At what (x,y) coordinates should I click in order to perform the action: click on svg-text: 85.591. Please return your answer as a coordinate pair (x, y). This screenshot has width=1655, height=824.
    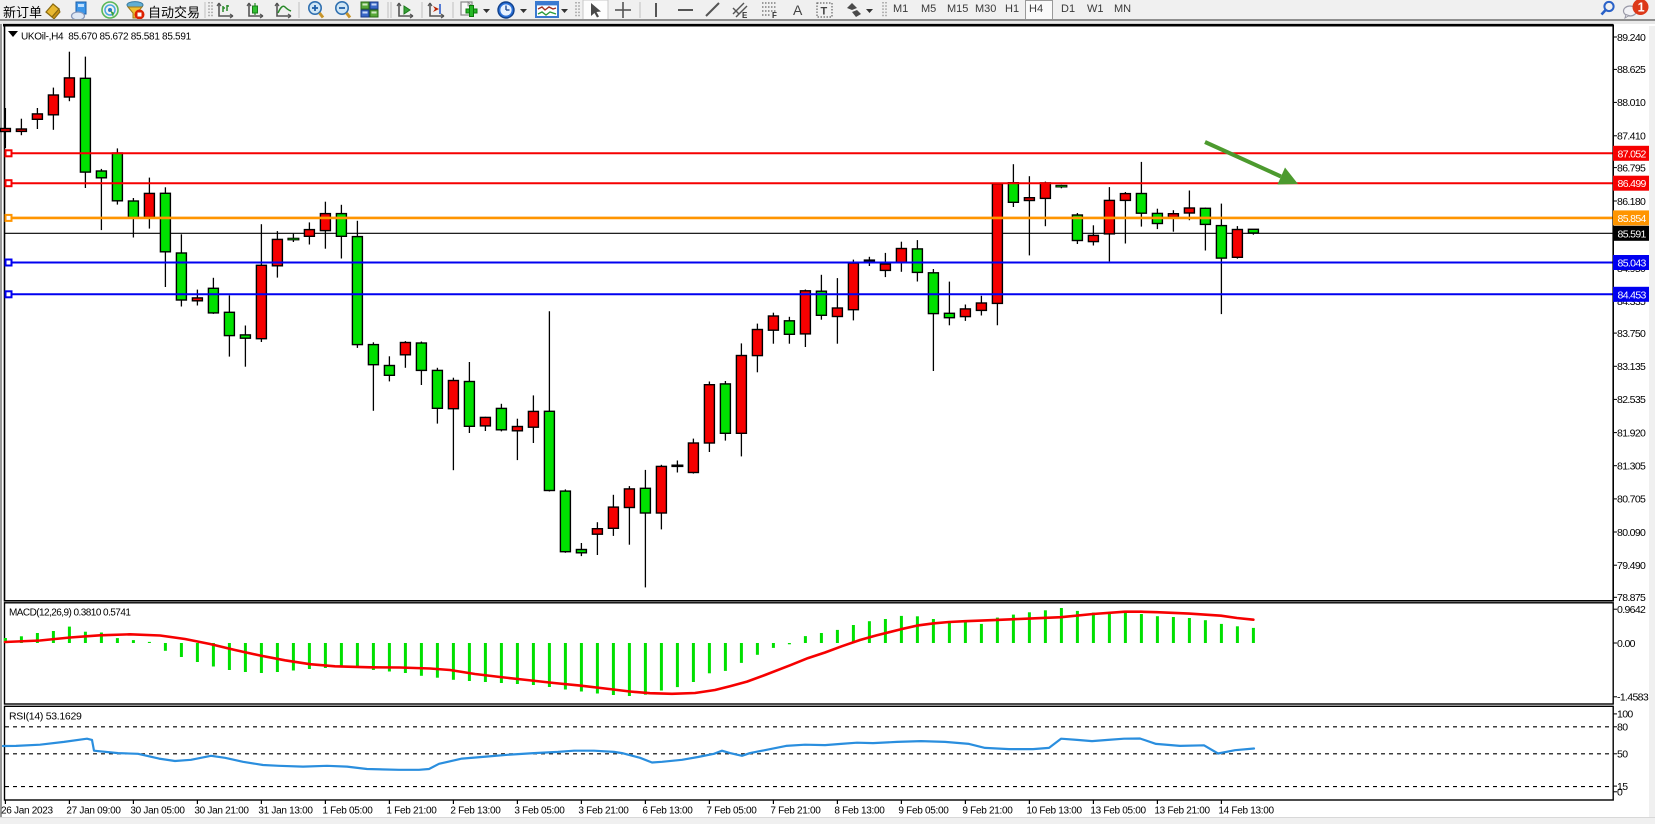
    Looking at the image, I should click on (1632, 234).